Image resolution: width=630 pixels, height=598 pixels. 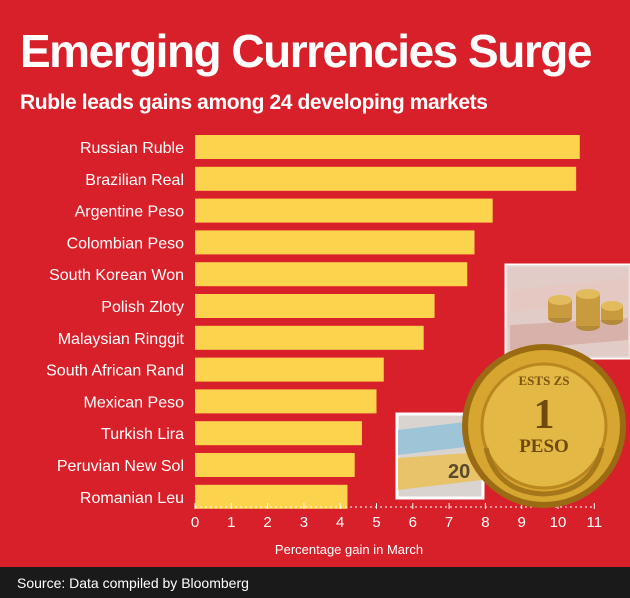 What do you see at coordinates (121, 339) in the screenshot?
I see `category-label: Malaysian Ringgit` at bounding box center [121, 339].